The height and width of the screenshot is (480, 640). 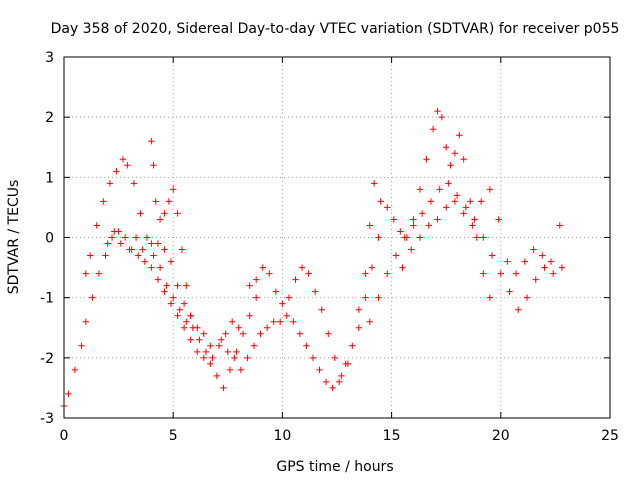 I want to click on y-tick-label: 1, so click(x=49, y=178).